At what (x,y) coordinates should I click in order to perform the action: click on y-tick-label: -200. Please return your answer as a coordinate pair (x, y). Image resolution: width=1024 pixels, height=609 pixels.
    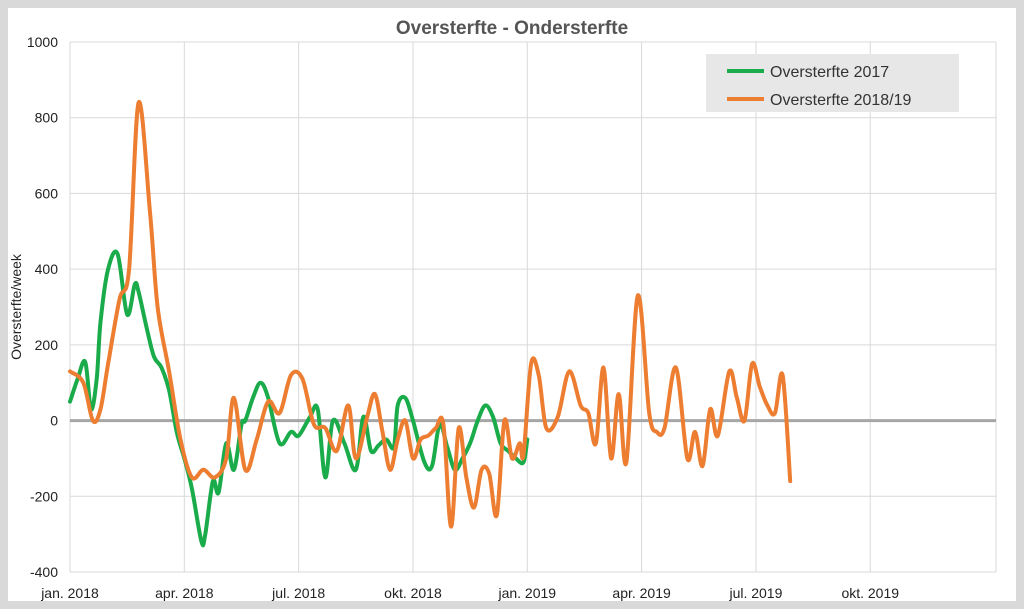
    Looking at the image, I should click on (44, 496).